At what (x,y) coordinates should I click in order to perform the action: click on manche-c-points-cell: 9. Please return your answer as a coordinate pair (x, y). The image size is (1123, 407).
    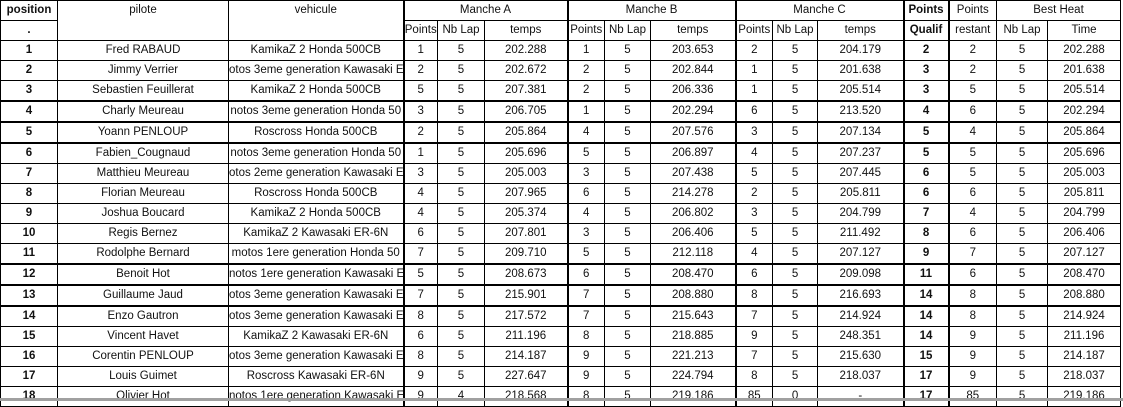
    Looking at the image, I should click on (754, 336).